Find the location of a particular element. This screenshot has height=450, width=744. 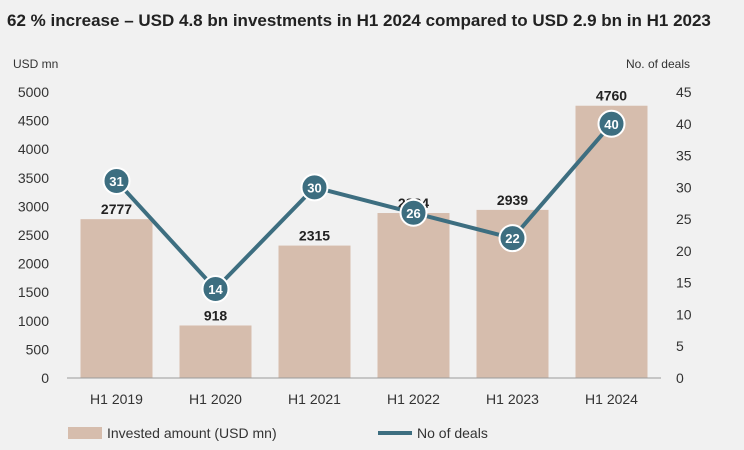

right-axis-unit: No. of deals is located at coordinates (658, 64).